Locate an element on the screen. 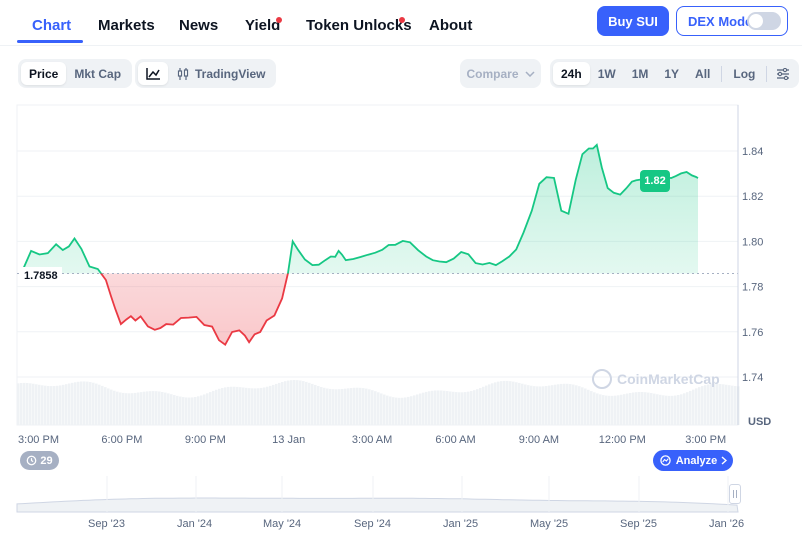 The height and width of the screenshot is (556, 802). tab-about: About is located at coordinates (451, 25).